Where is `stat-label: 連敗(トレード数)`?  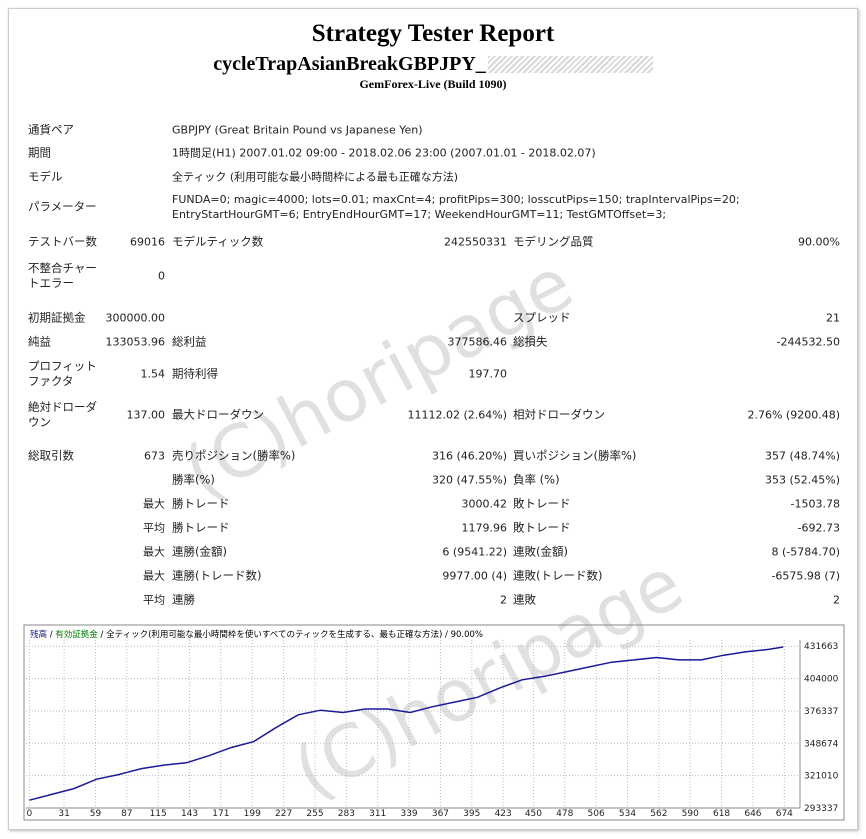
stat-label: 連敗(トレード数) is located at coordinates (558, 575).